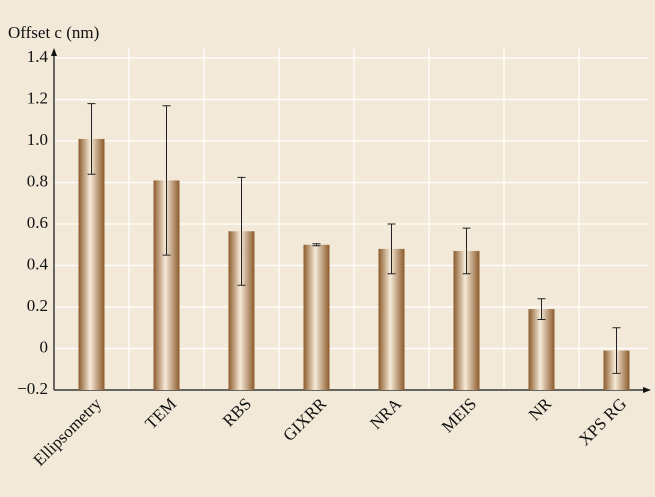 The width and height of the screenshot is (655, 497). I want to click on y-tick-label: 1.0, so click(37, 139).